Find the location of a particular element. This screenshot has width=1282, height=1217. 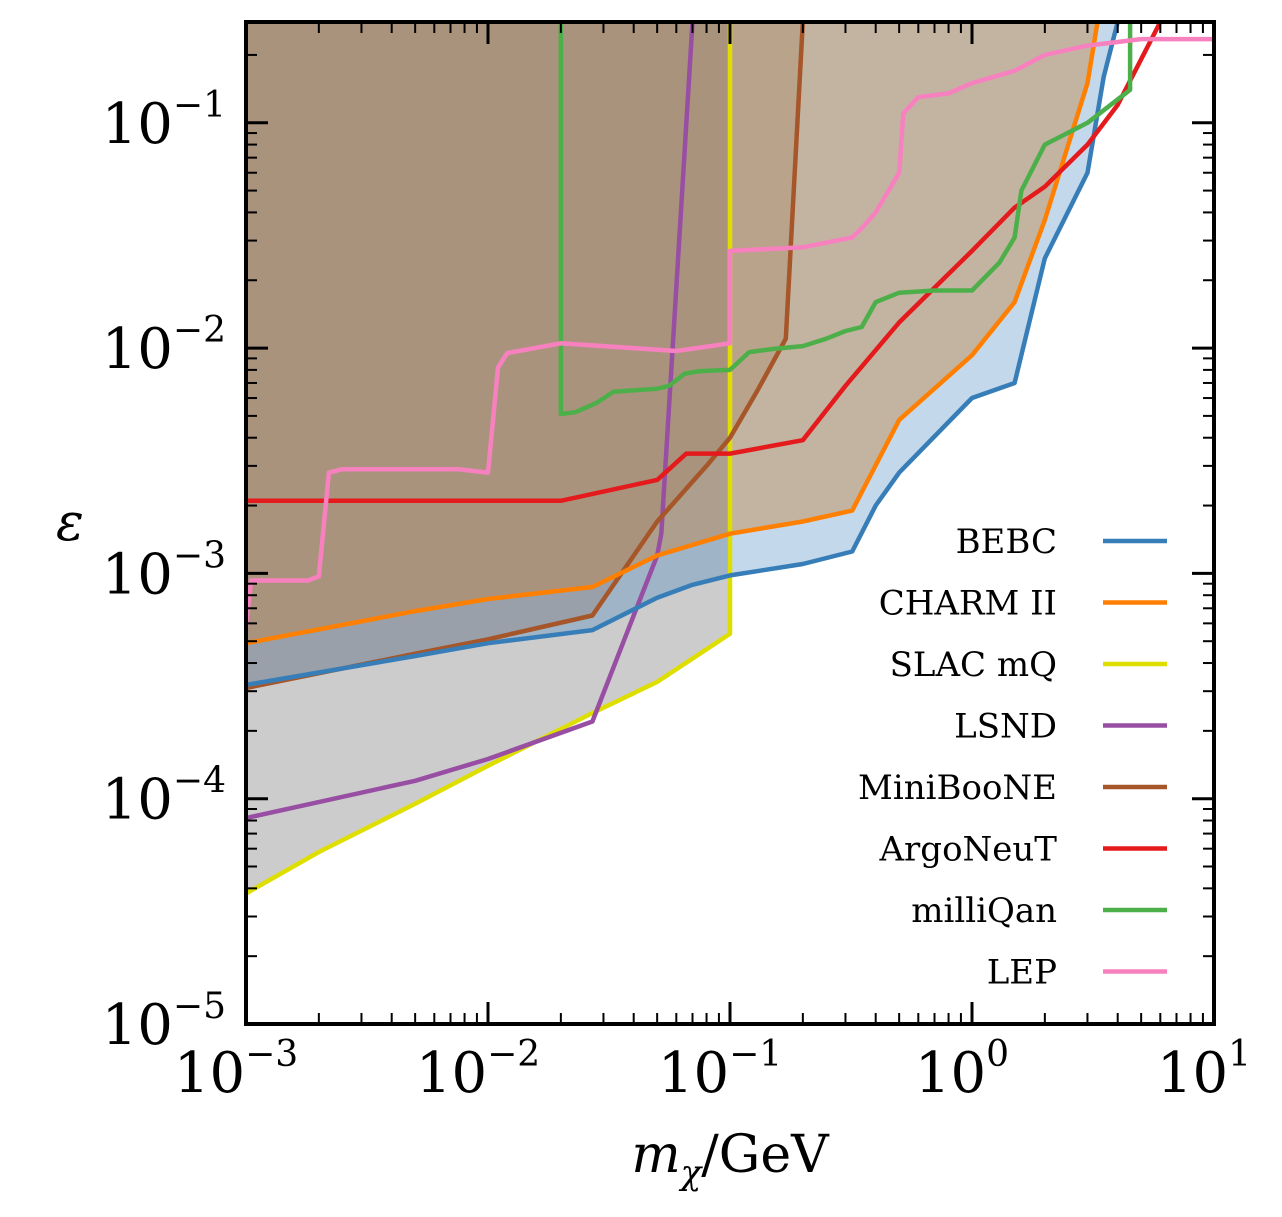

x-tick-labels: 10⁻³ 10⁻² 10⁻¹ 10⁰ 10¹ is located at coordinates (712, 1070).